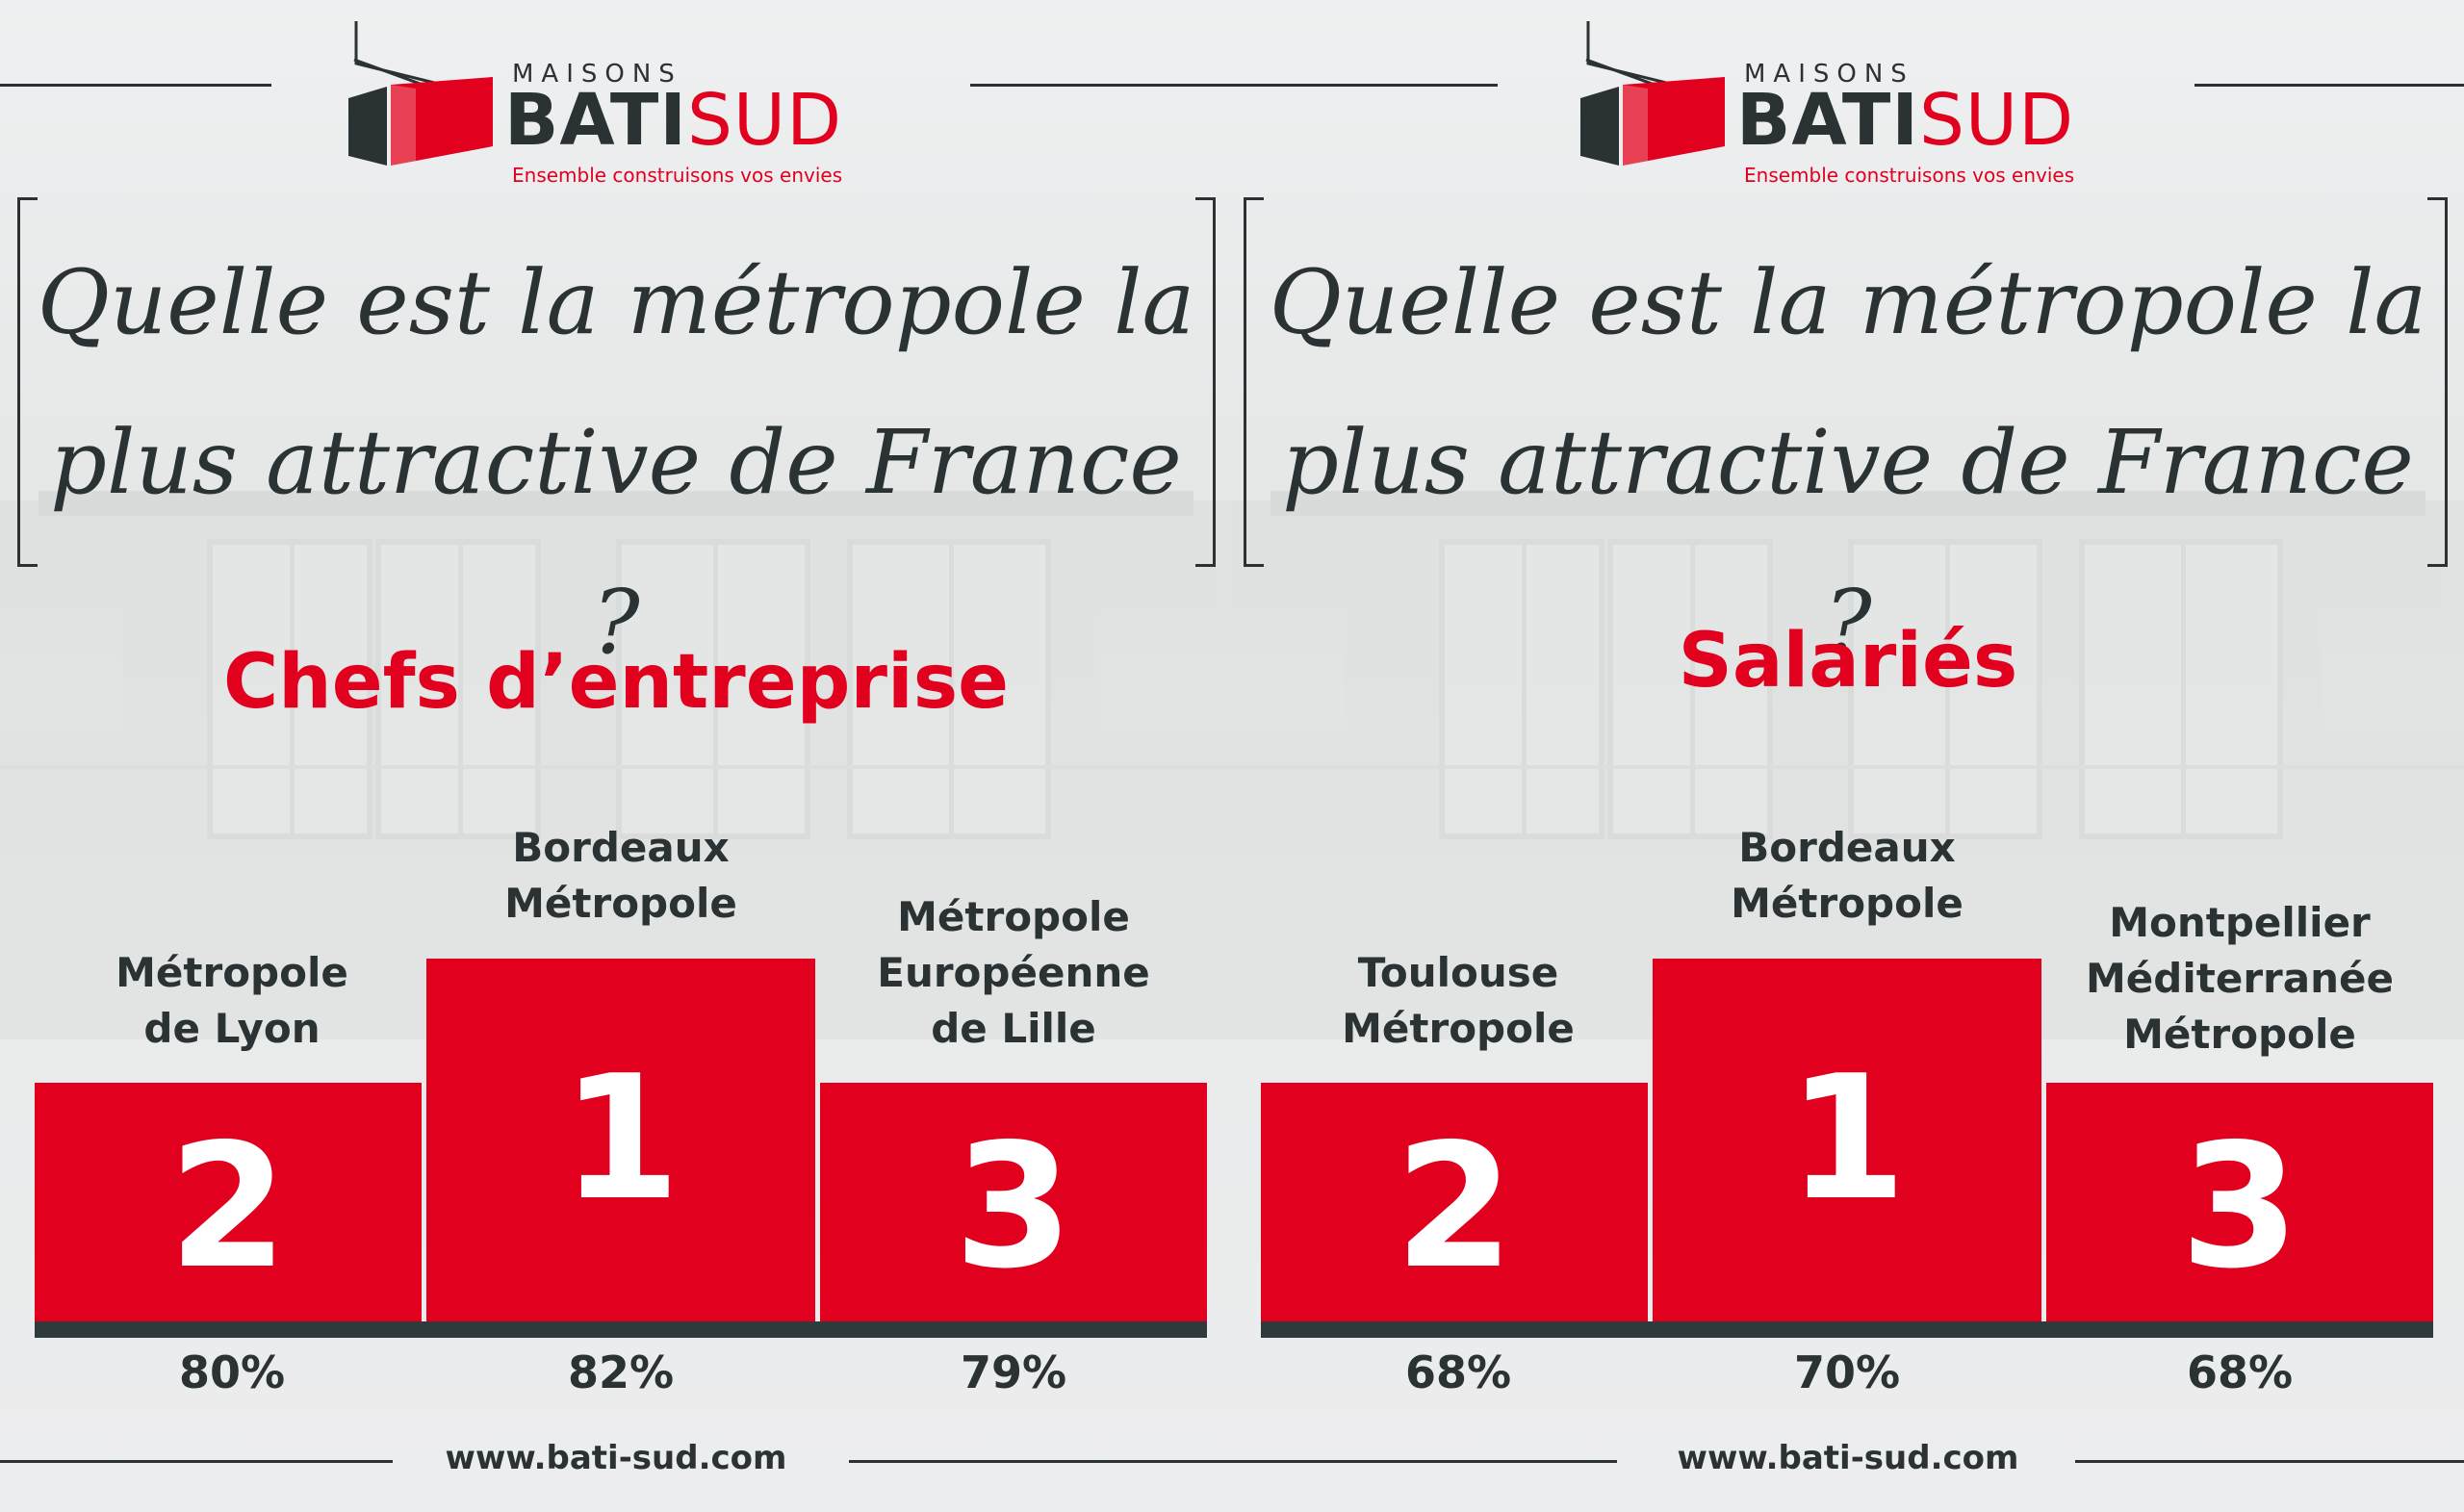  I want to click on category-title: Salariés, so click(1848, 661).